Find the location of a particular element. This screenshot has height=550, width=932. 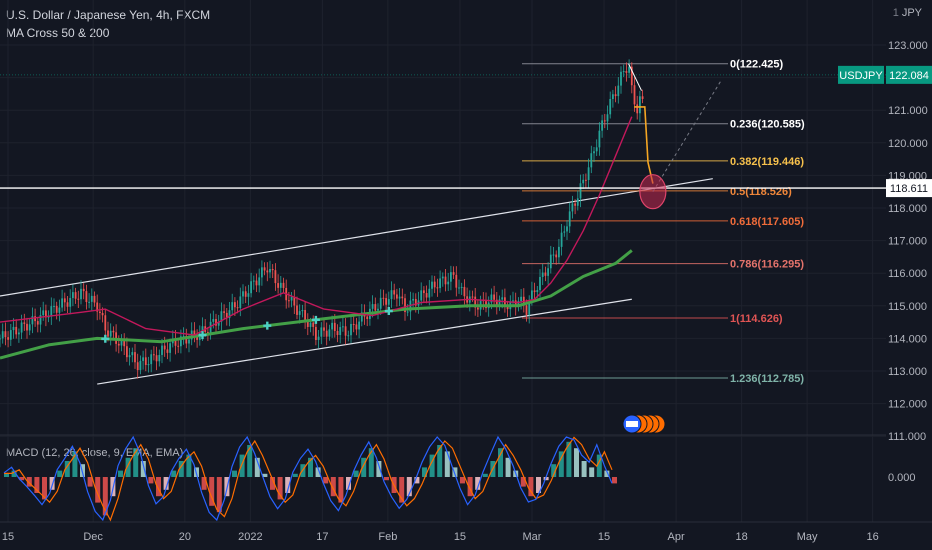

currency-code: JPY is located at coordinates (911, 13).